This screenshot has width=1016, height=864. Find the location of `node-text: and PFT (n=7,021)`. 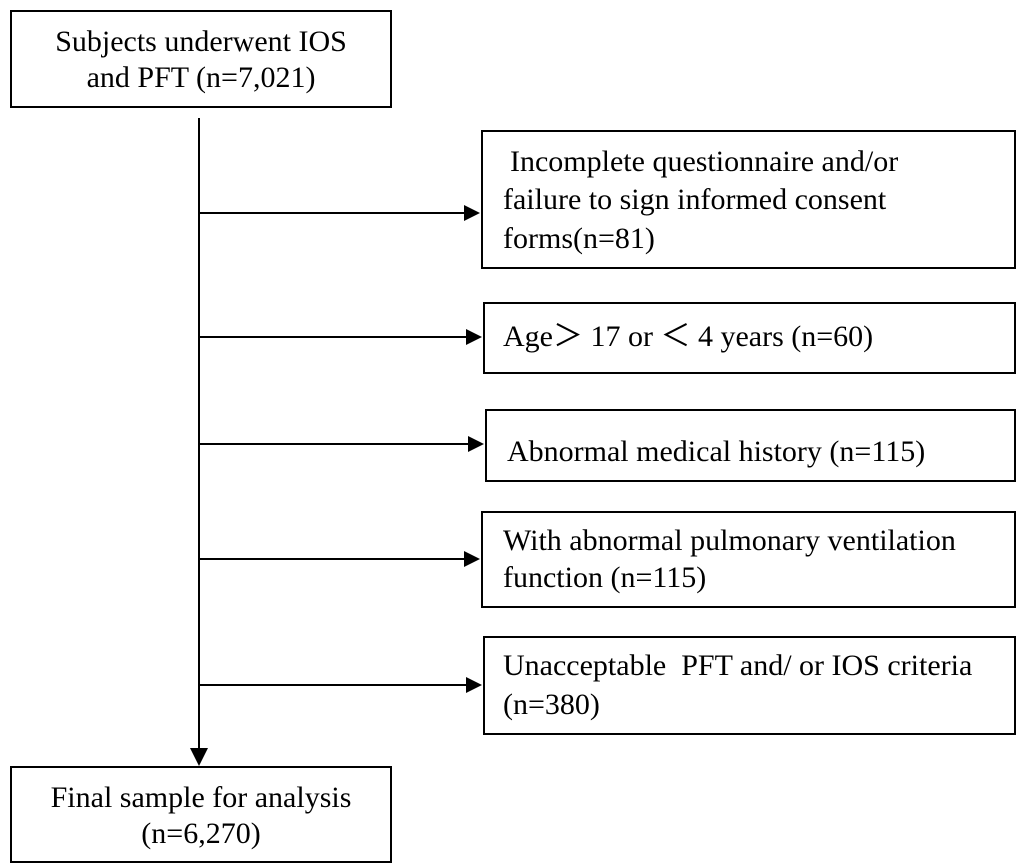

node-text: and PFT (n=7,021) is located at coordinates (201, 77).